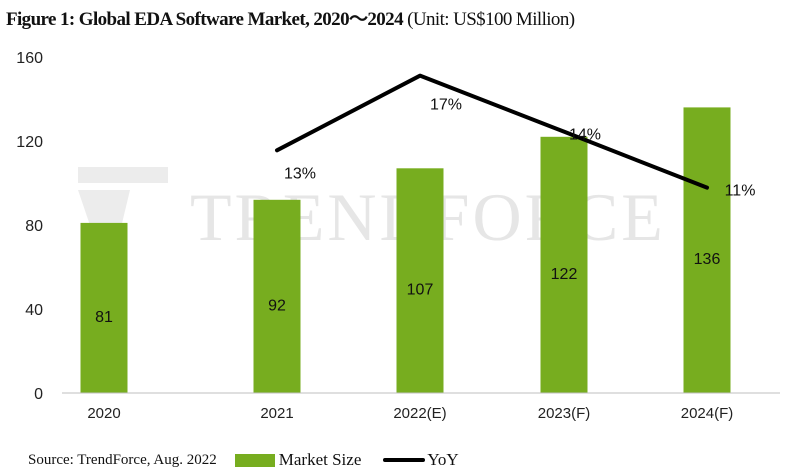 The width and height of the screenshot is (800, 476). I want to click on x-tick-label: 2023(F), so click(564, 413).